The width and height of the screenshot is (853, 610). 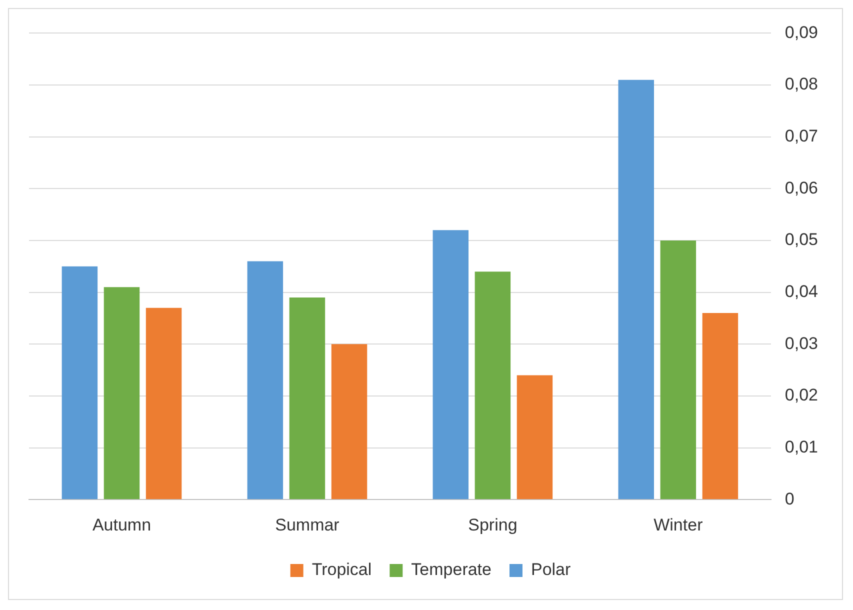 I want to click on y-tick-label: 0,08, so click(x=801, y=84).